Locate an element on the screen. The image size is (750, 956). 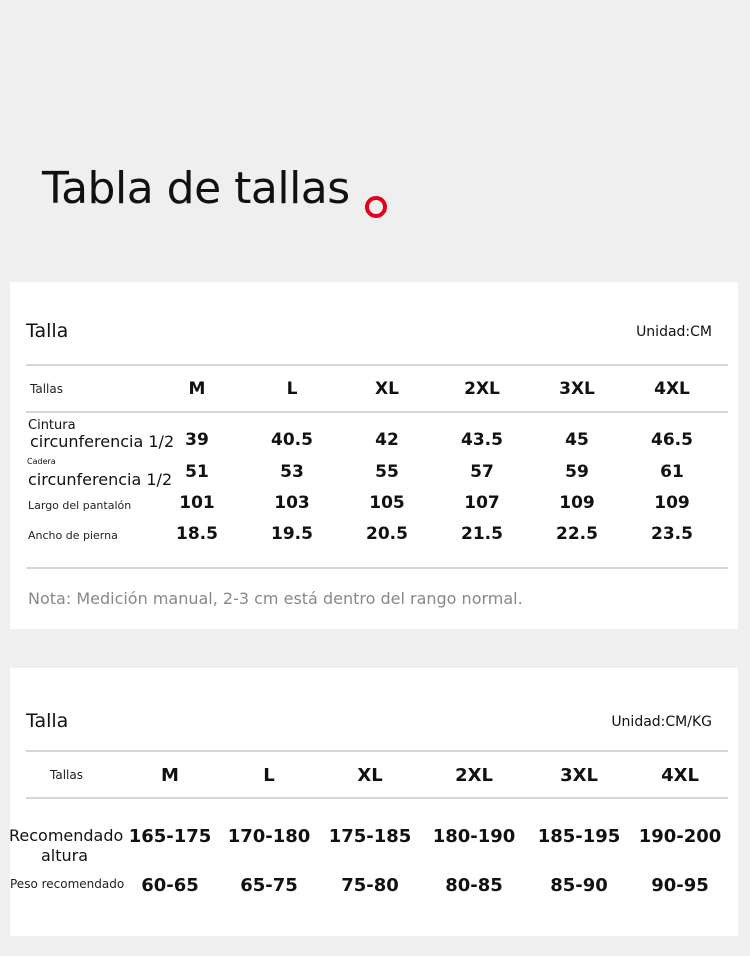
table-cell: 180-190 is located at coordinates (474, 836).